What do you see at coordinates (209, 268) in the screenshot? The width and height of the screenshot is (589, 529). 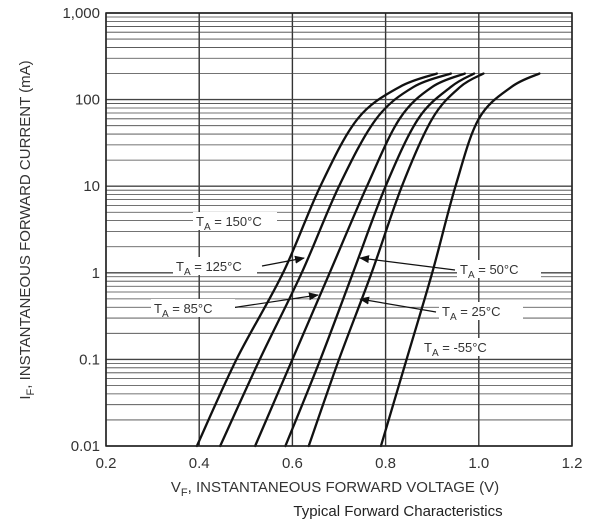 I see `series-label-1: TA = 125°C` at bounding box center [209, 268].